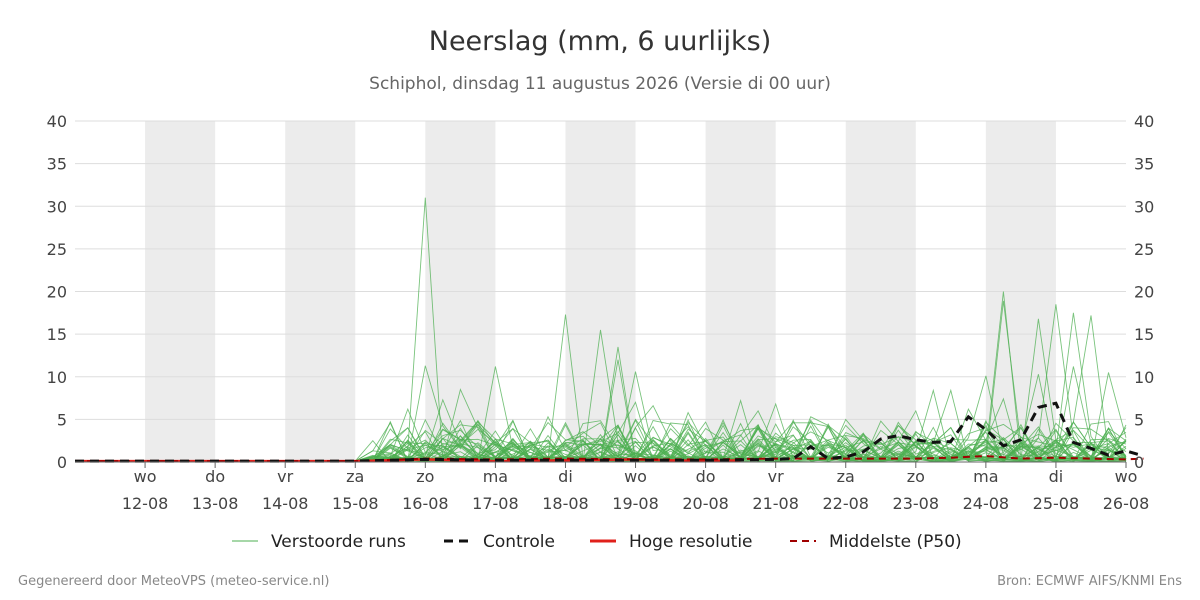 This screenshot has width=1200, height=600. What do you see at coordinates (1144, 334) in the screenshot?
I see `y-tick-right-15: 15` at bounding box center [1144, 334].